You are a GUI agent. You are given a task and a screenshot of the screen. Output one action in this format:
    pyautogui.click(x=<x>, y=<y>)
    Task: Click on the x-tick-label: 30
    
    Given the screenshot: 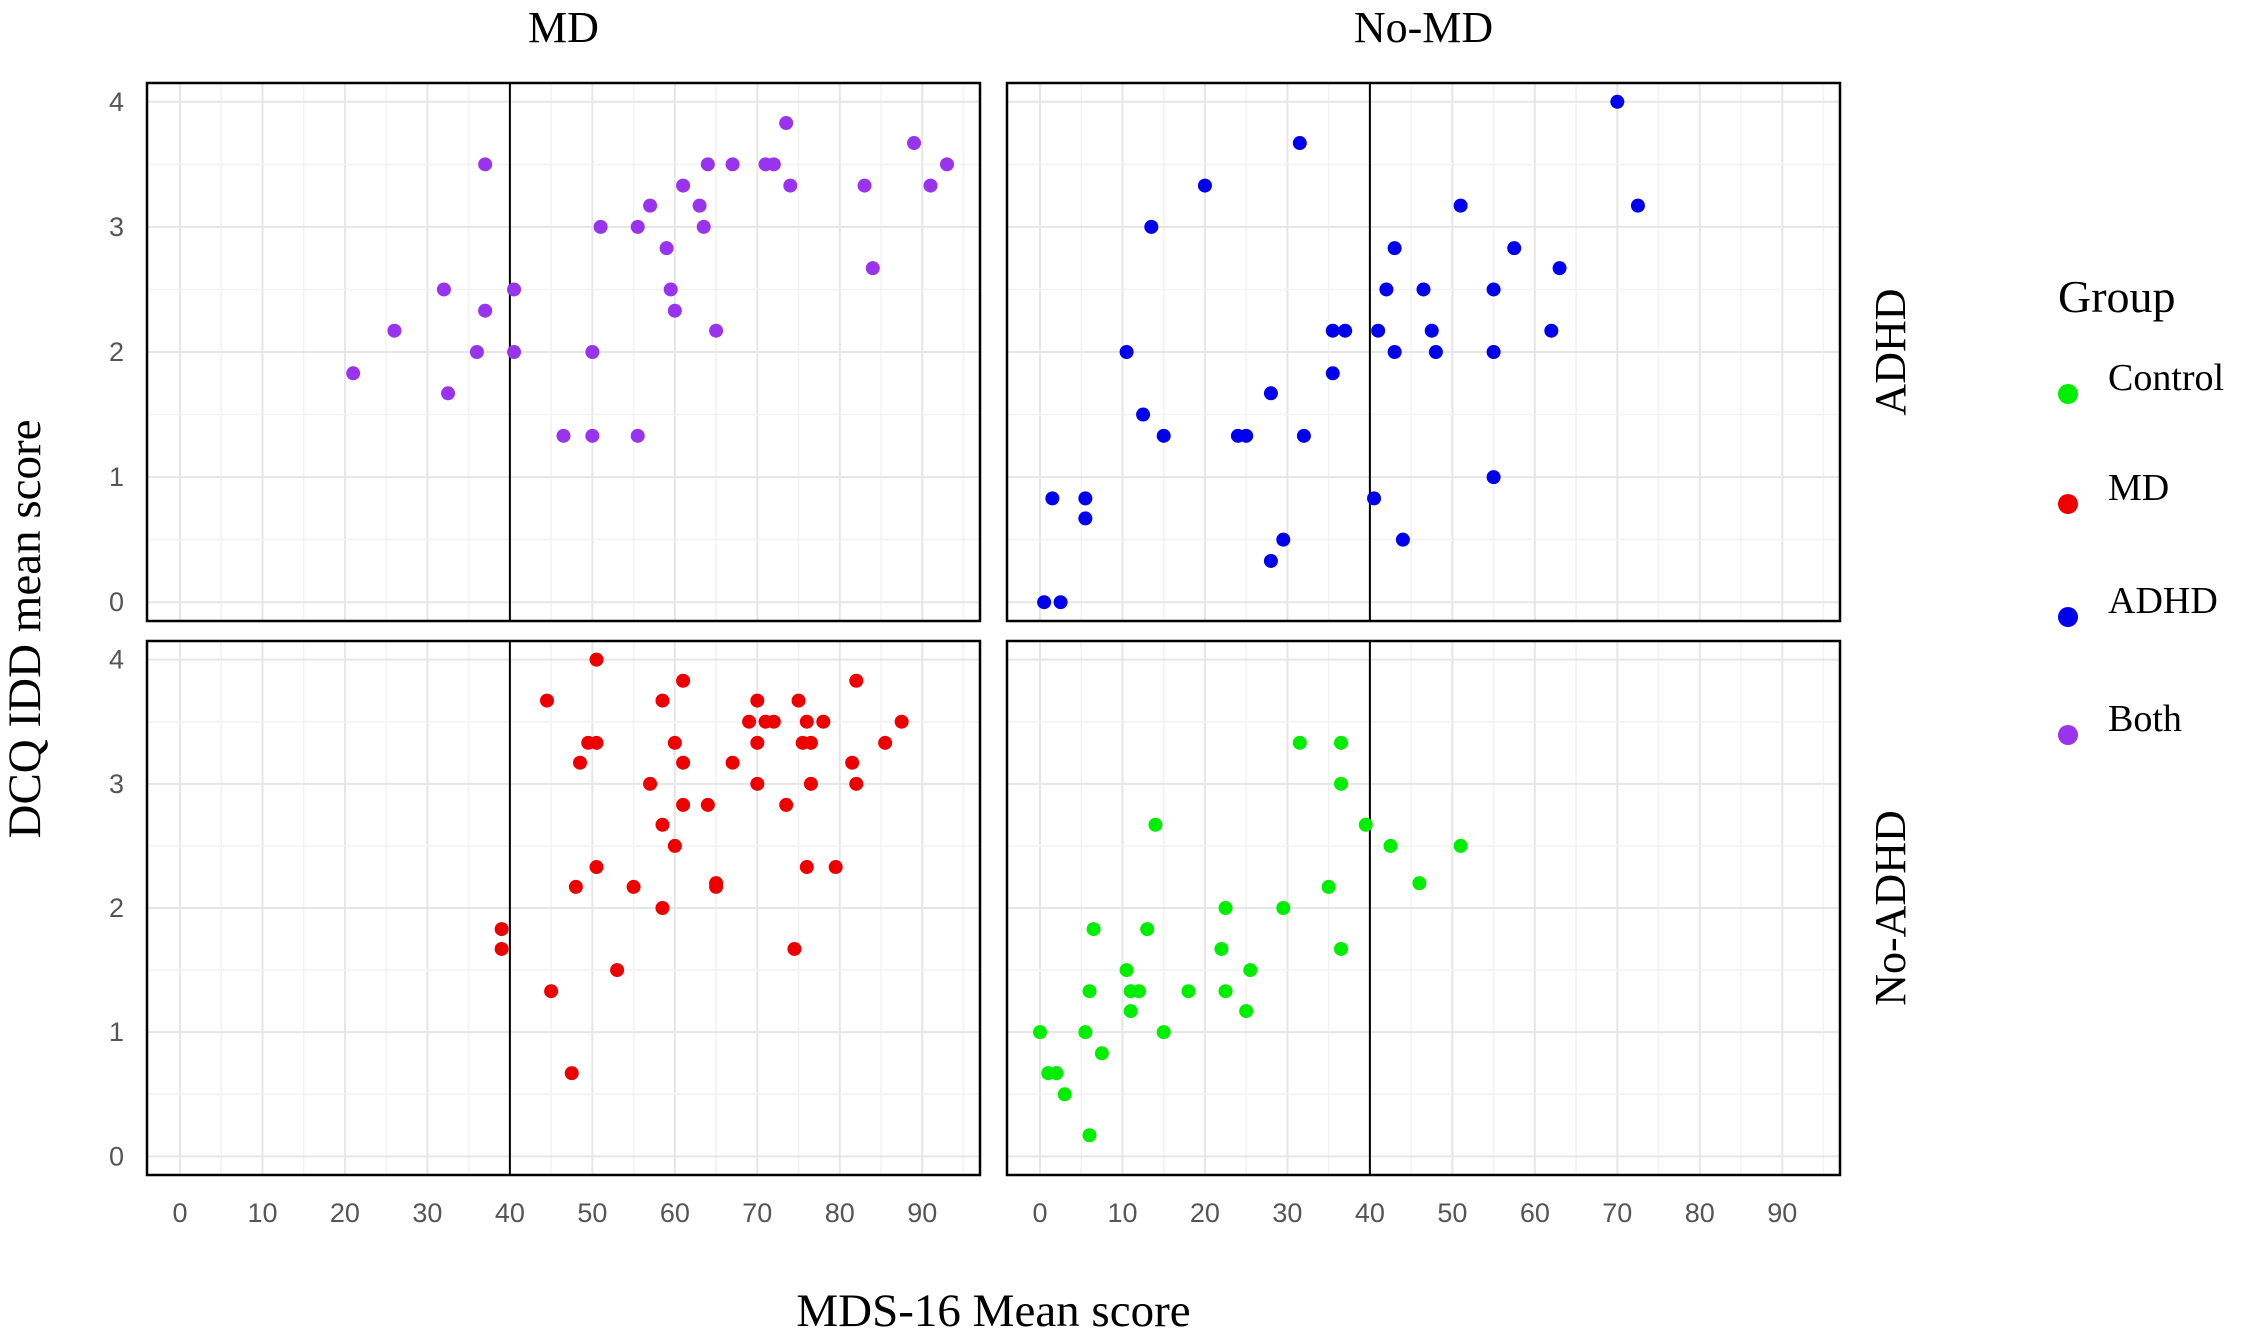 What is the action you would take?
    pyautogui.click(x=427, y=1213)
    